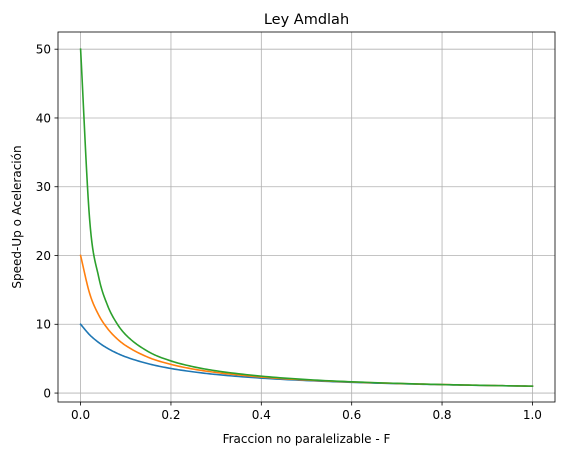  I want to click on x-tick-label: 0.0, so click(80, 415).